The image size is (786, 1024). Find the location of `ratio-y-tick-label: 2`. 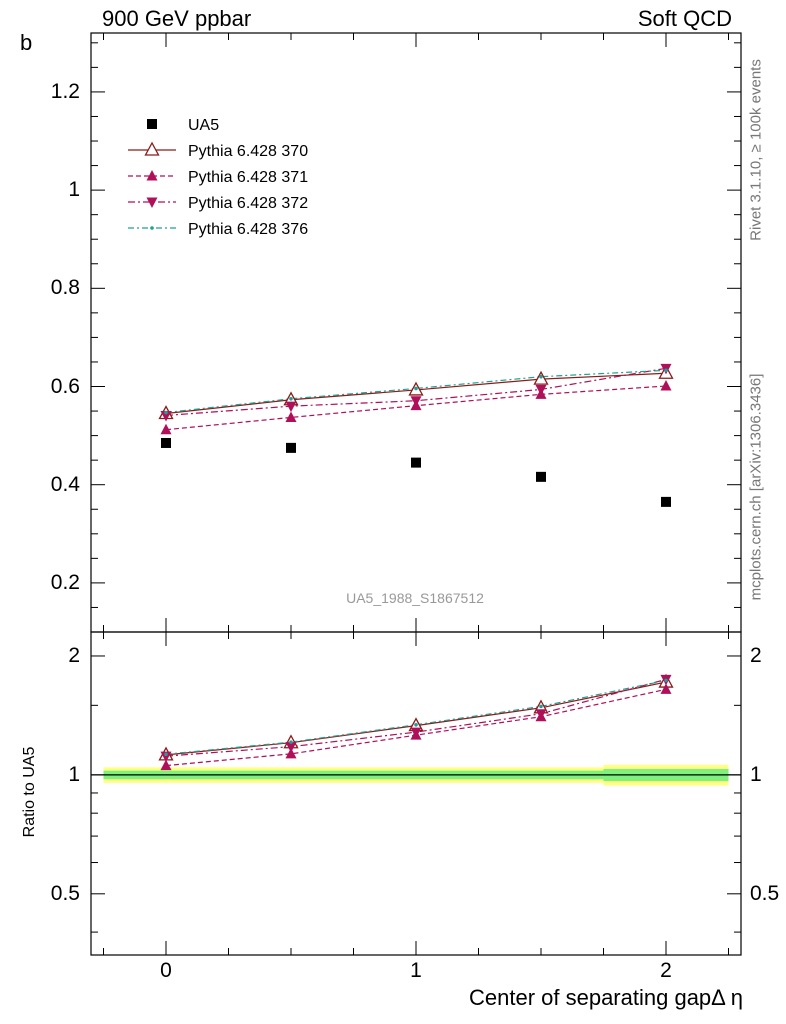

ratio-y-tick-label: 2 is located at coordinates (74, 655).